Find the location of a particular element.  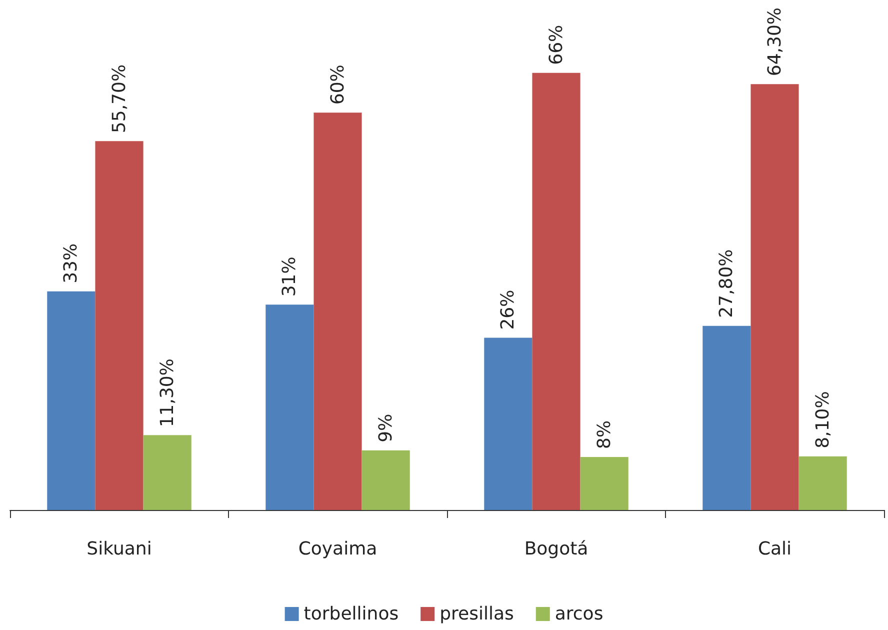

data-label: 9% is located at coordinates (385, 428).